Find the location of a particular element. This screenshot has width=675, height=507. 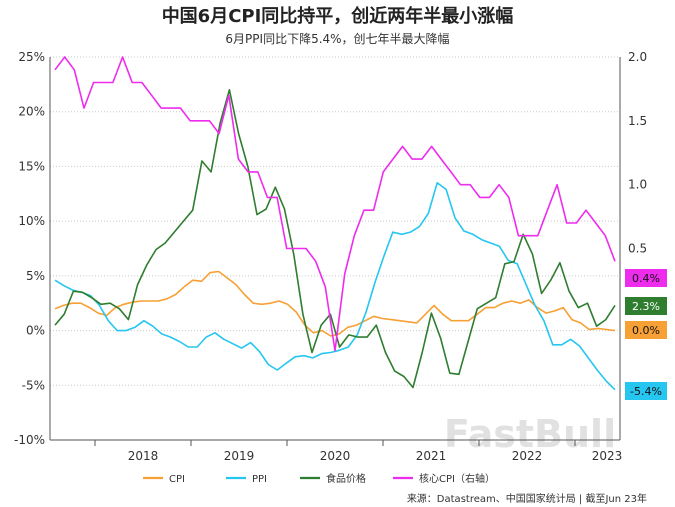

callout-label: 0.4% is located at coordinates (646, 278).